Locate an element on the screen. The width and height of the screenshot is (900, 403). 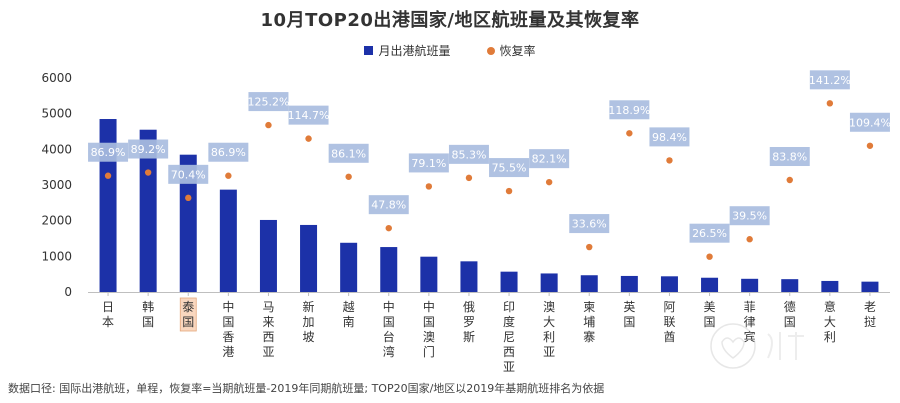
rate-label: 83.8% is located at coordinates (789, 157).